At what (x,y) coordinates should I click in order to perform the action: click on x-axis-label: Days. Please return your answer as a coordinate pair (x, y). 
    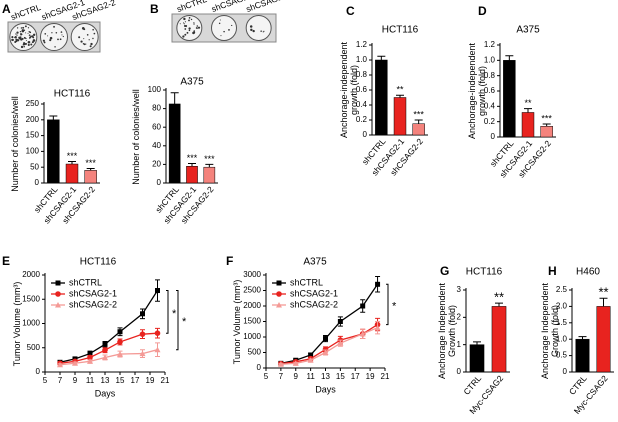
    Looking at the image, I should click on (325, 389).